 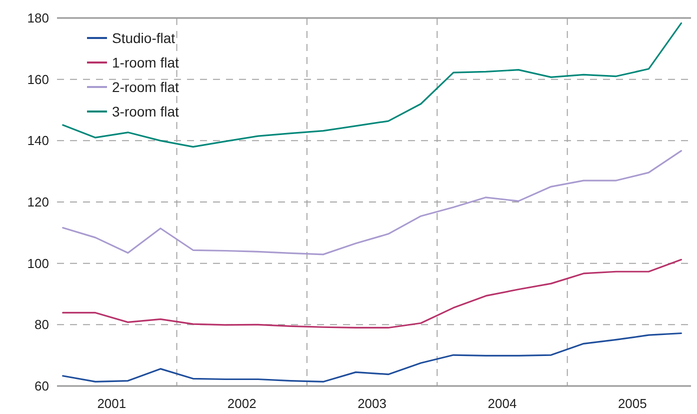 I want to click on legend-label: Studio-flat, so click(x=144, y=38).